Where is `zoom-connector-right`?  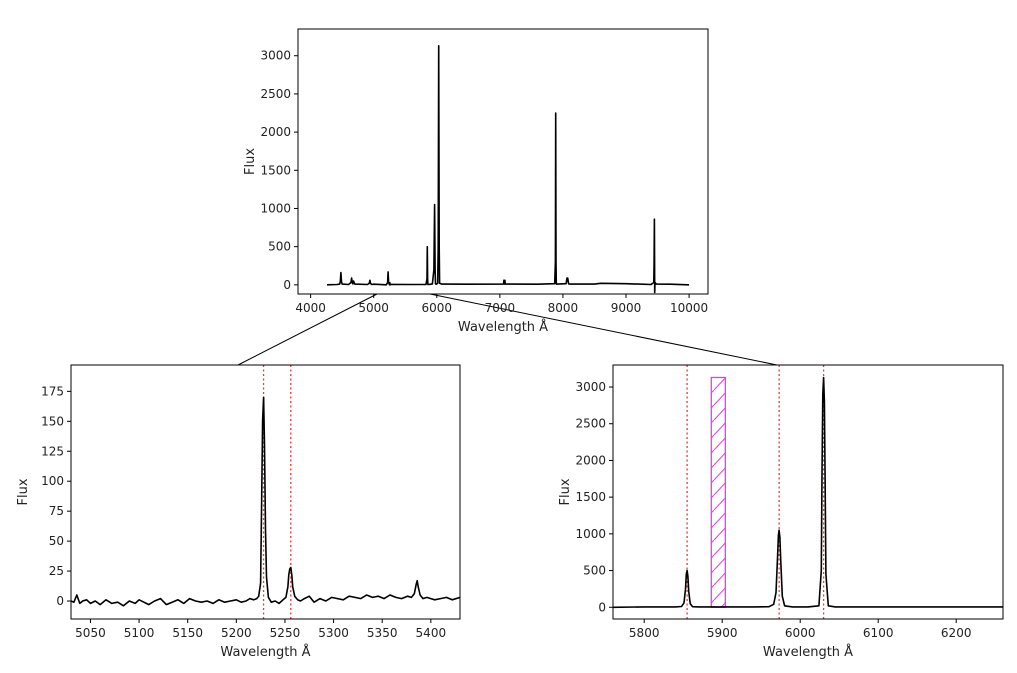
zoom-connector-right is located at coordinates (603, 329).